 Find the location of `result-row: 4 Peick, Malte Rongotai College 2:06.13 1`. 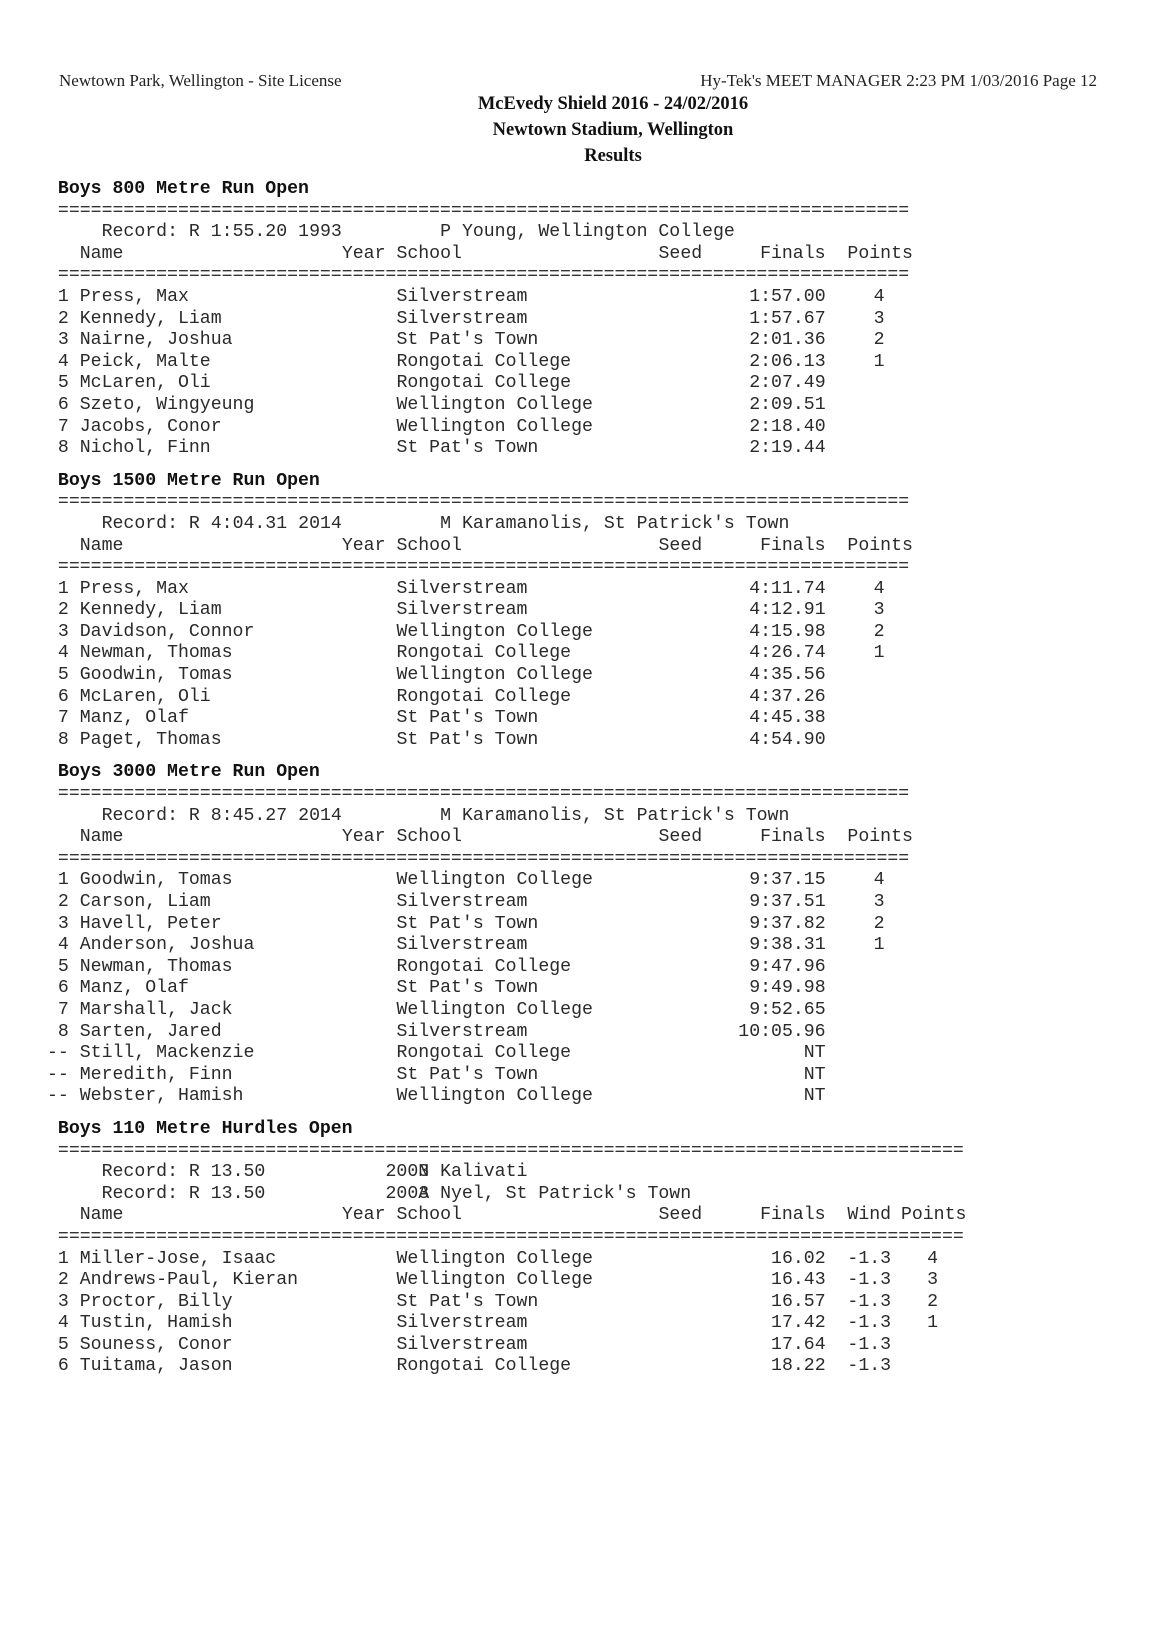

result-row: 4 Peick, Malte Rongotai College 2:06.13 1 is located at coordinates (597, 363).